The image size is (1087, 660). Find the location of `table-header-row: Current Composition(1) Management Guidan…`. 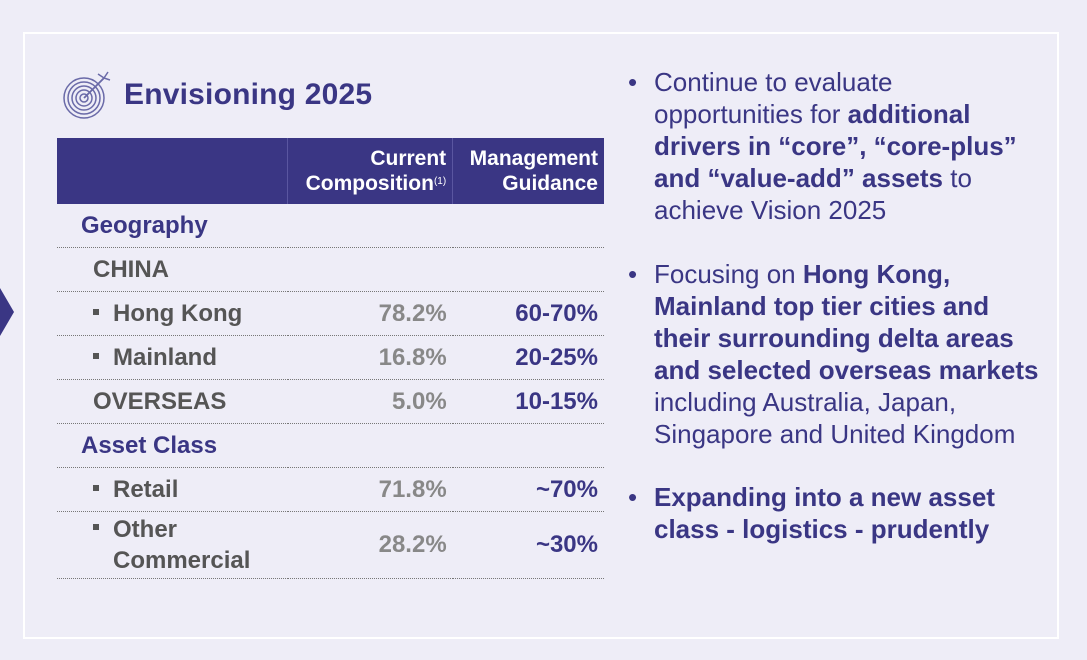

table-header-row: Current Composition(1) Management Guidan… is located at coordinates (330, 171).